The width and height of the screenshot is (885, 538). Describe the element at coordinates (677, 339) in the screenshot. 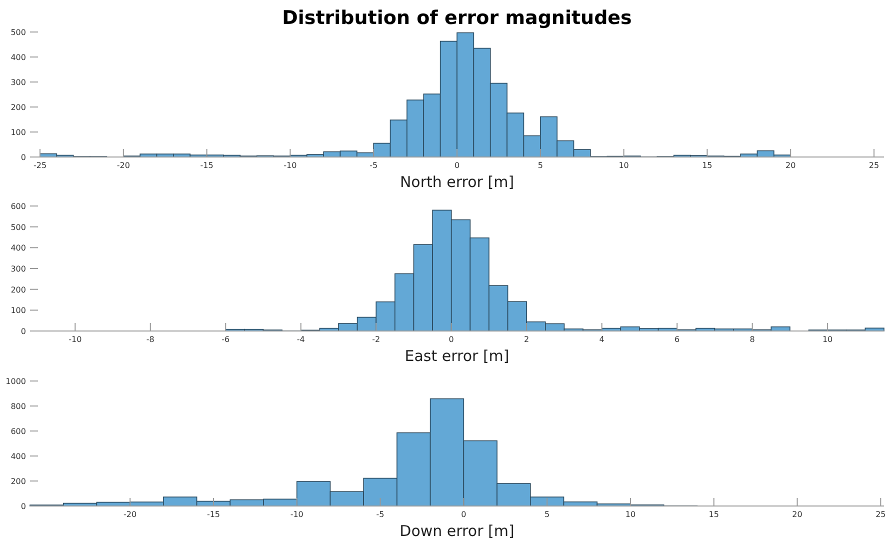

I see `x-tick-label: 6` at that location.